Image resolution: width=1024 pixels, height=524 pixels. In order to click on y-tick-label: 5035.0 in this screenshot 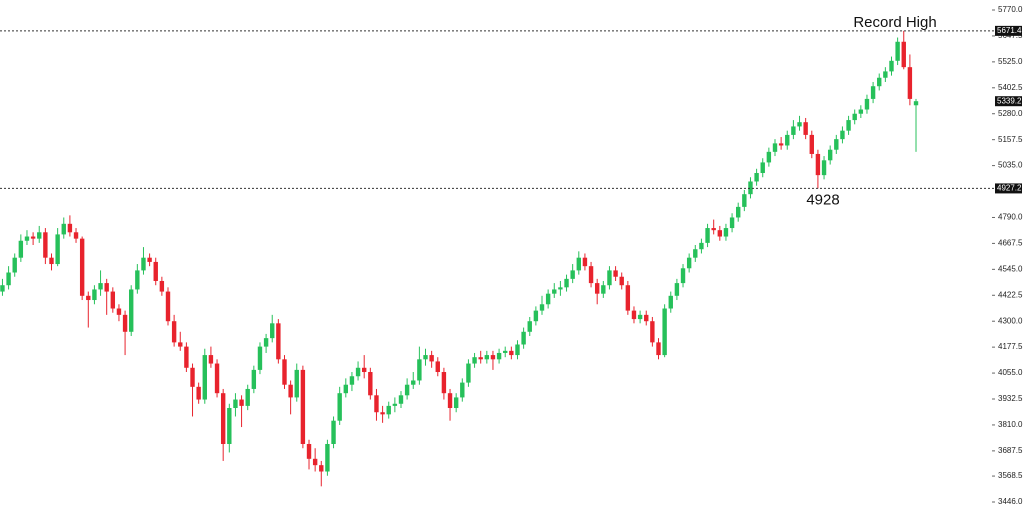, I will do `click(1010, 165)`.